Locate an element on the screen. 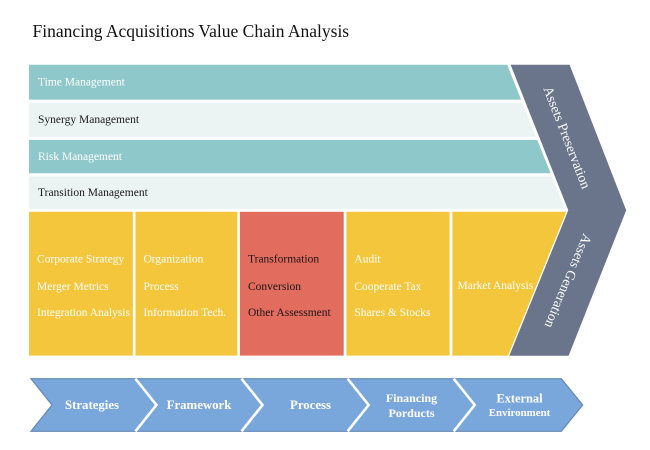 Image resolution: width=650 pixels, height=450 pixels. svg-text: Other Assessment is located at coordinates (290, 313).